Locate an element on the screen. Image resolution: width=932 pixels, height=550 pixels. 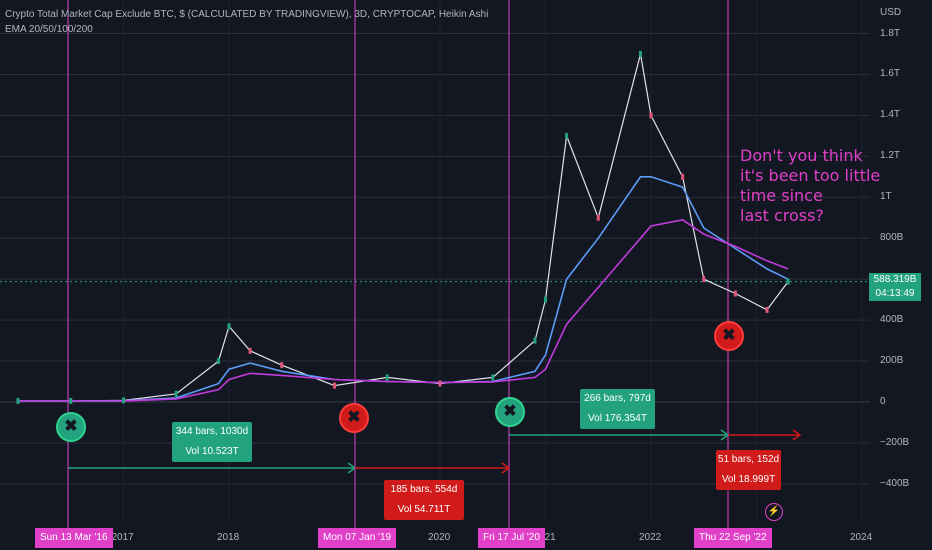
y-tick-label: 1.4T is located at coordinates (890, 115).